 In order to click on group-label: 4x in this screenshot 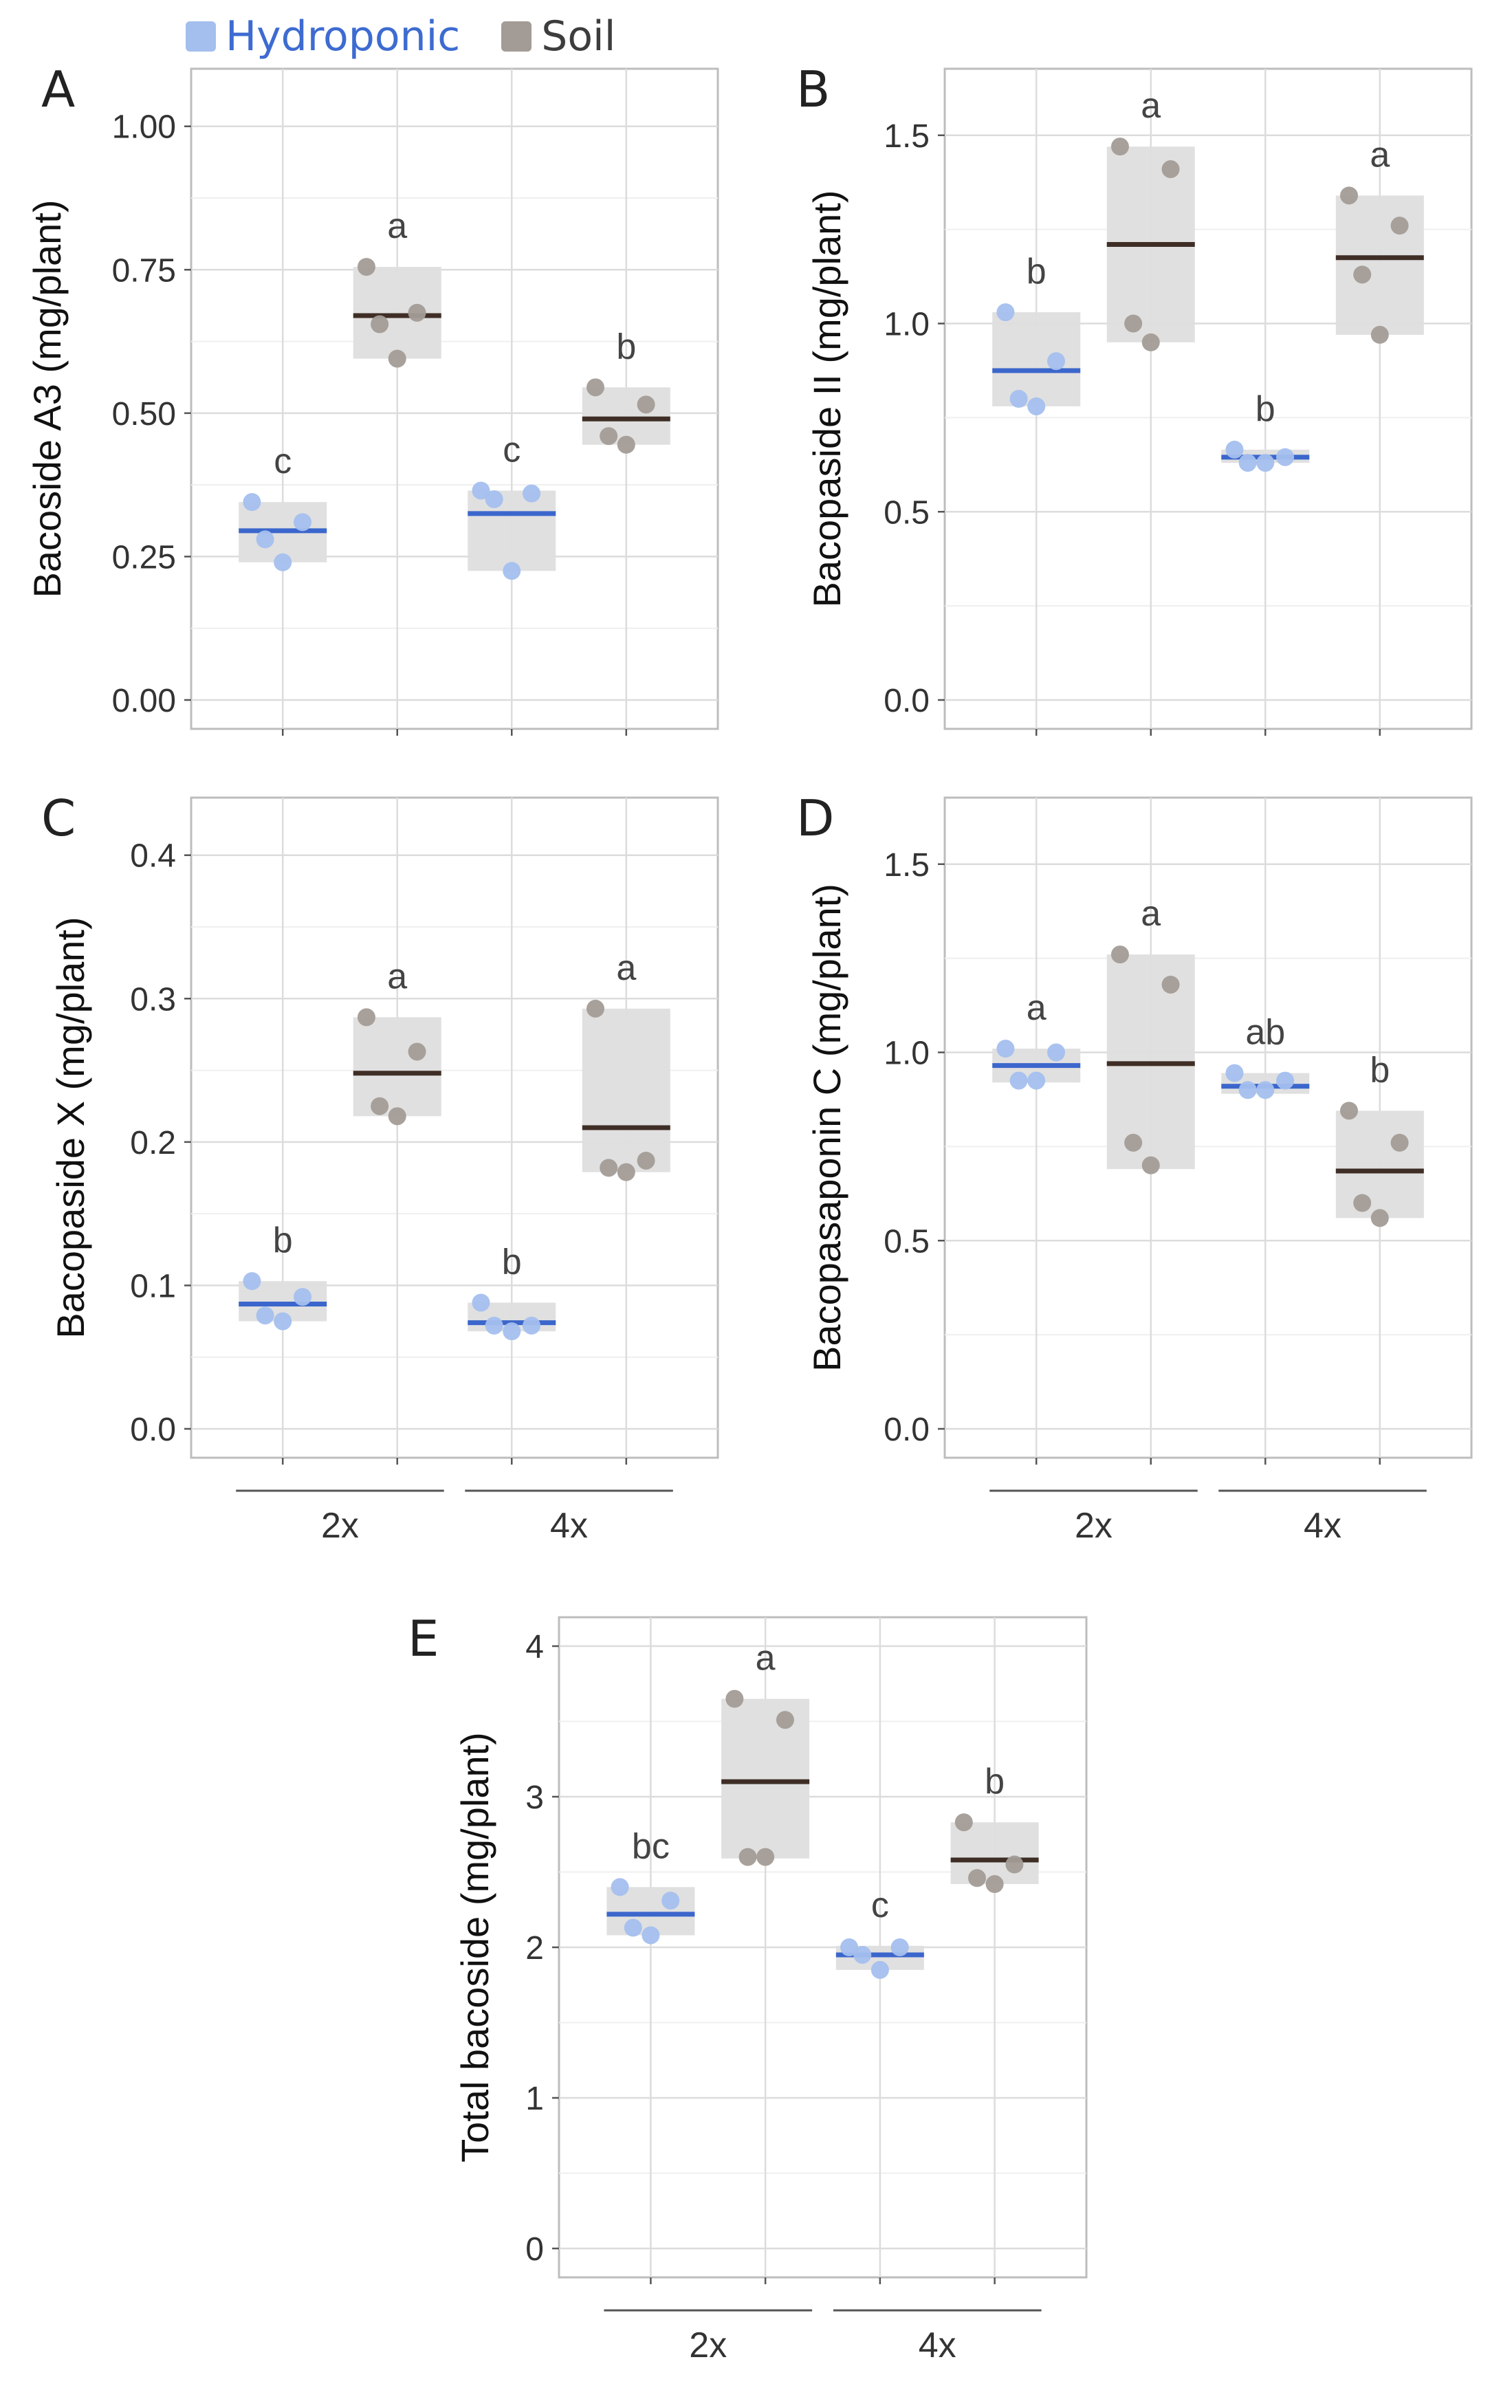, I will do `click(569, 1526)`.